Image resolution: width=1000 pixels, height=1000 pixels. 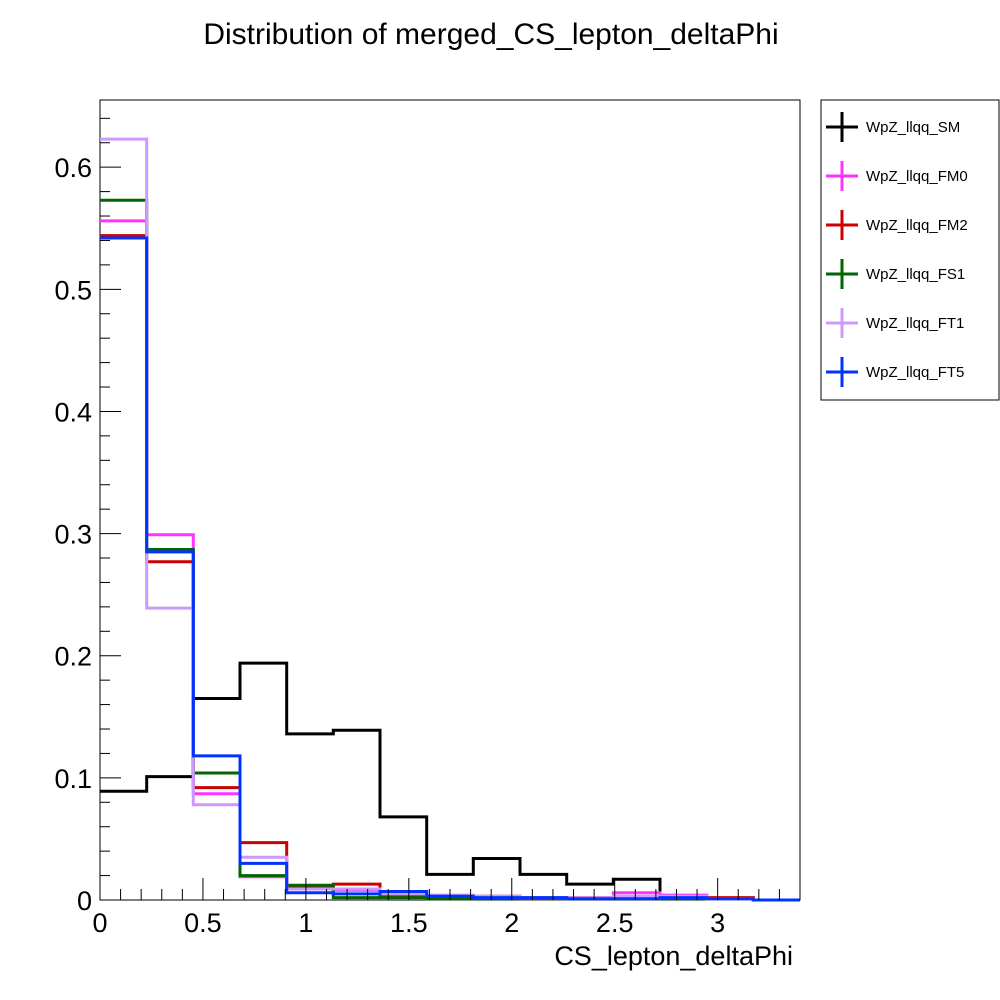 I want to click on x-tick-label: 0.5, so click(x=203, y=923).